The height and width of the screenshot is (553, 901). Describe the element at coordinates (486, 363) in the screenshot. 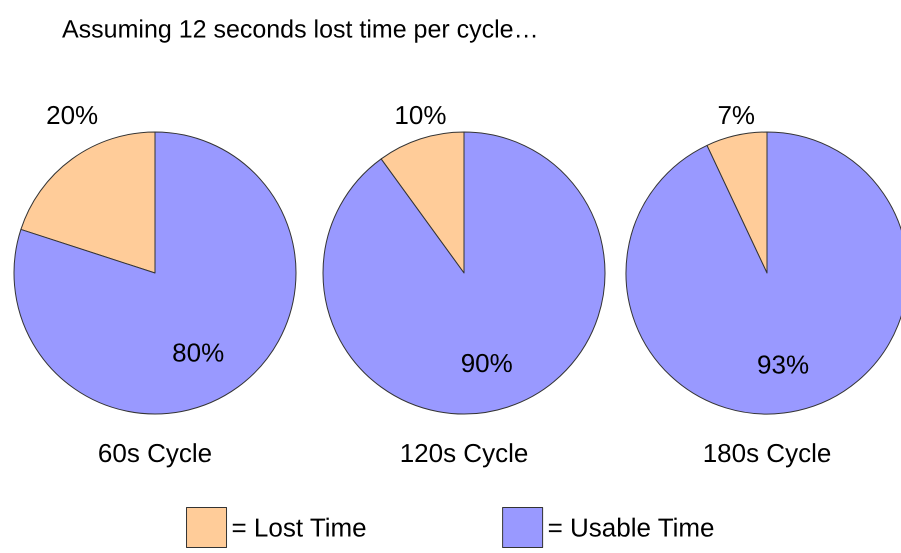

I see `data-label: 90%` at that location.